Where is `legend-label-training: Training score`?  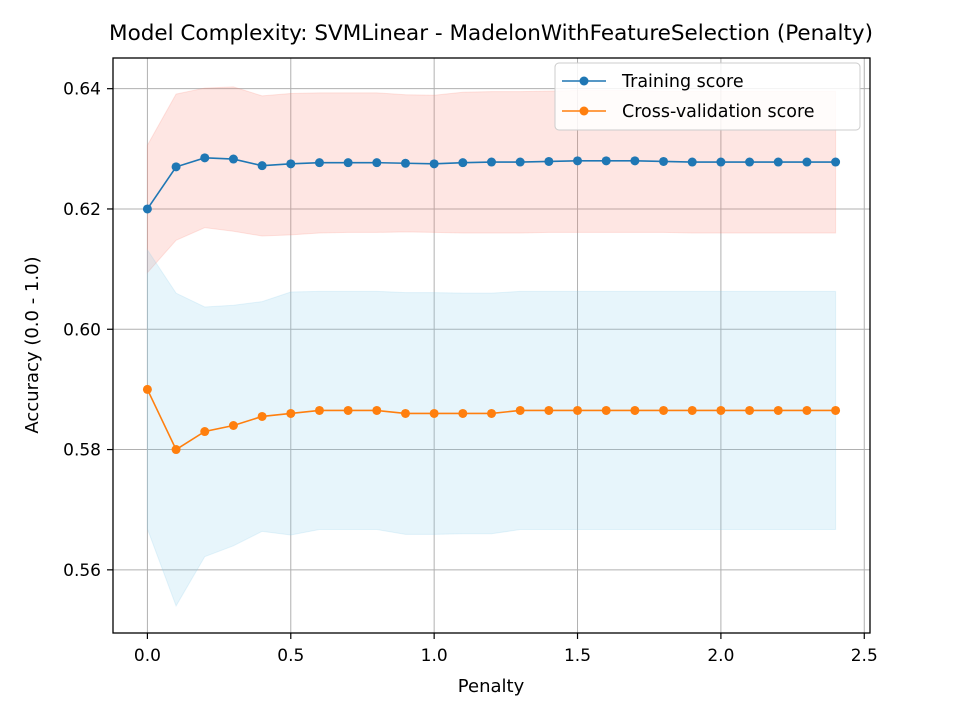
legend-label-training: Training score is located at coordinates (682, 82).